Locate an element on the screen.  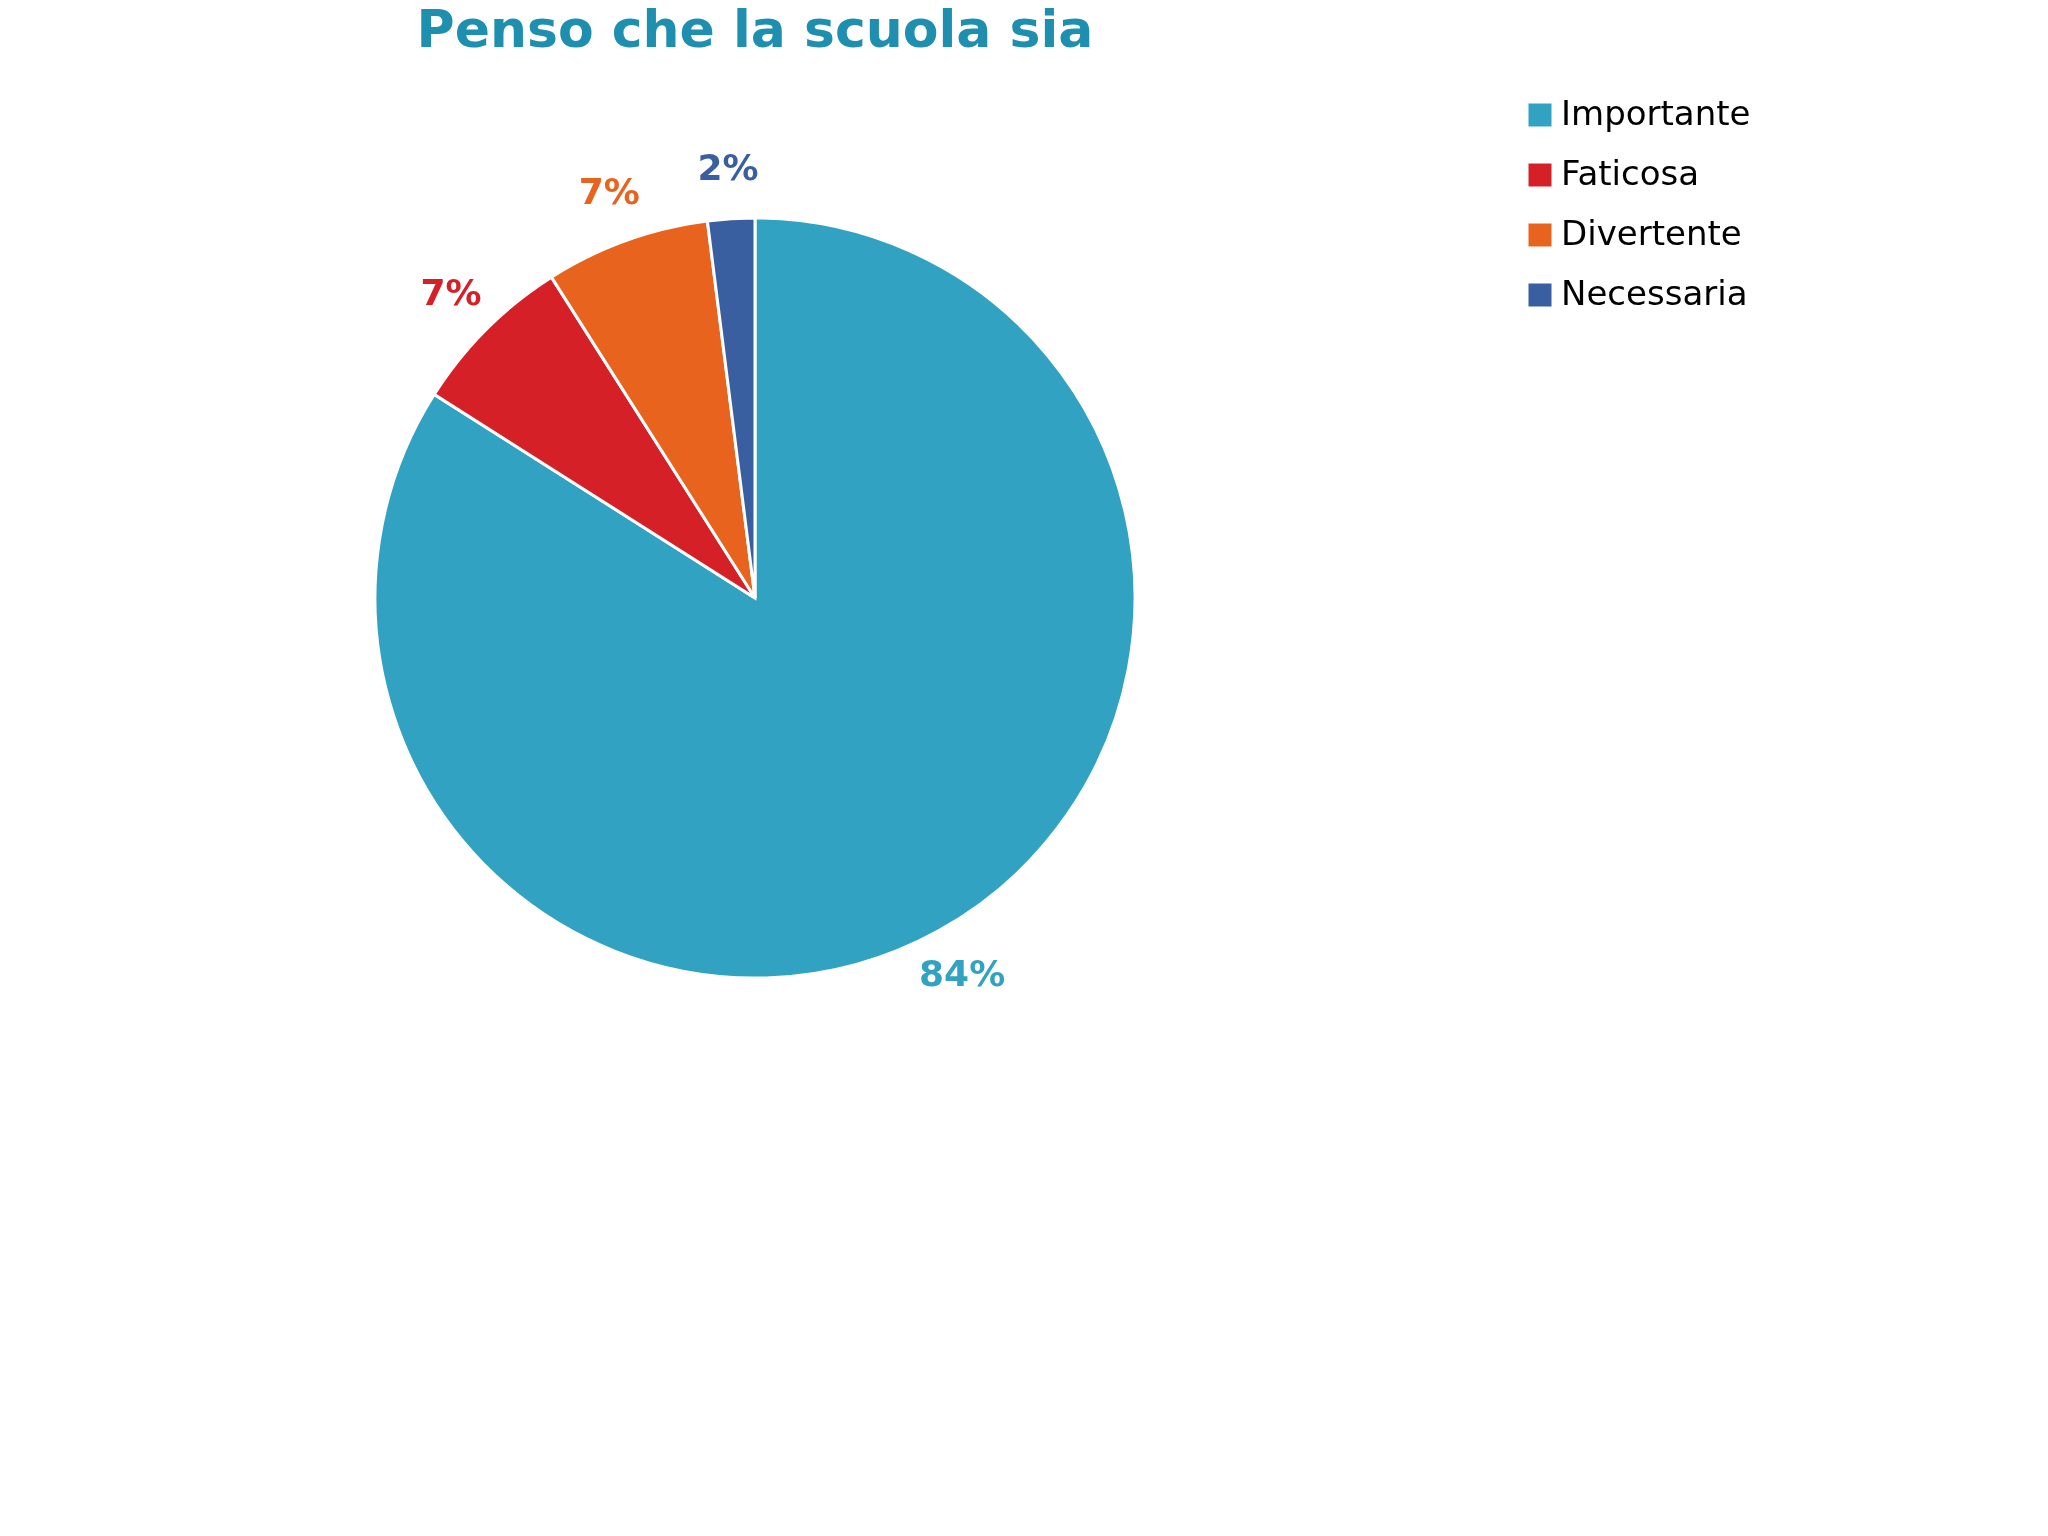
legend-label: Necessaria is located at coordinates (1654, 293).